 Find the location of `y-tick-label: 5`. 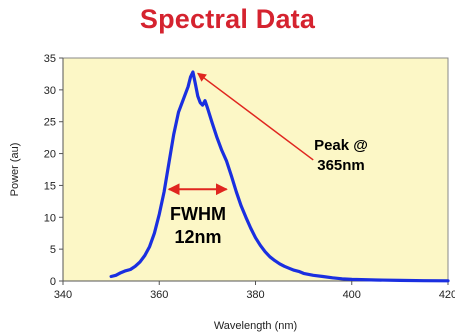

y-tick-label: 5 is located at coordinates (53, 250).